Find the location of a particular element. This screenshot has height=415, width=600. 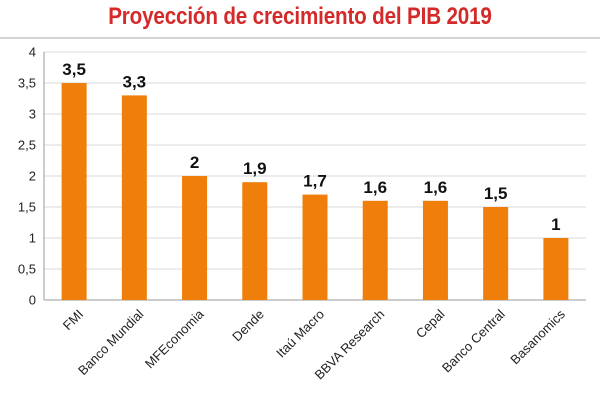

y-tick-label: 2 is located at coordinates (32, 176).